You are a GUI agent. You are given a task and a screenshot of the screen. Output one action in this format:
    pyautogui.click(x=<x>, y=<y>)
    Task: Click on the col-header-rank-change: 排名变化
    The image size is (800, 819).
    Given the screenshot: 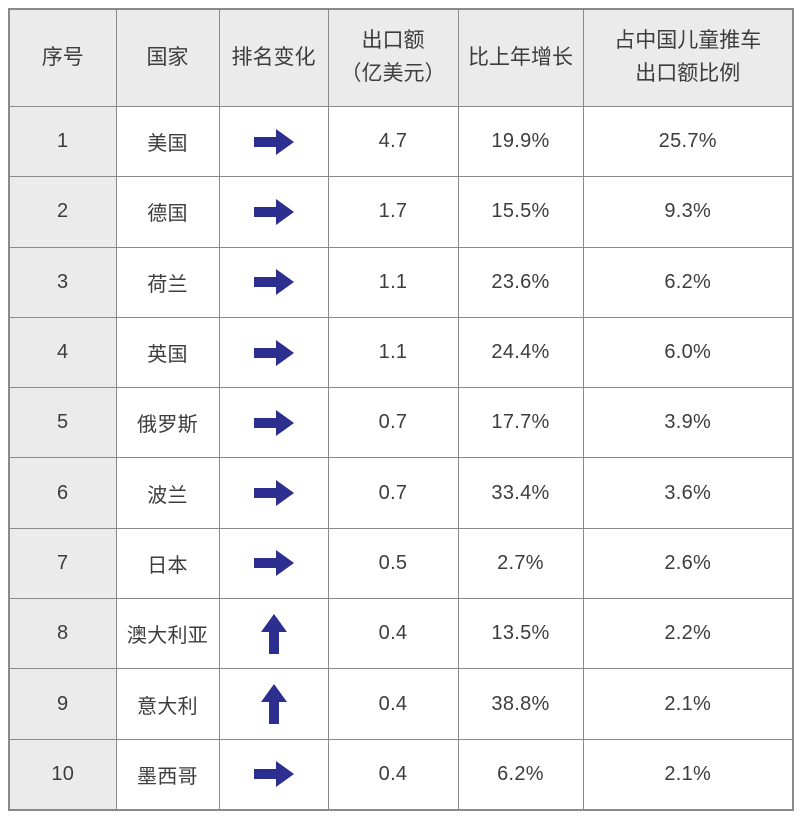 What is the action you would take?
    pyautogui.click(x=273, y=57)
    